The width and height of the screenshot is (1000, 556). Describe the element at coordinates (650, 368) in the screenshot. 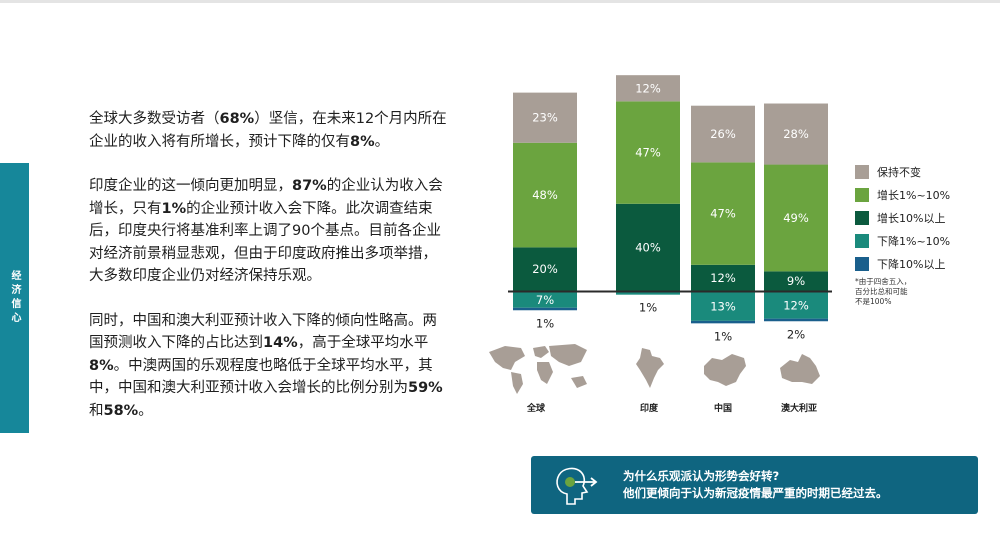

I see `india-map-icon` at that location.